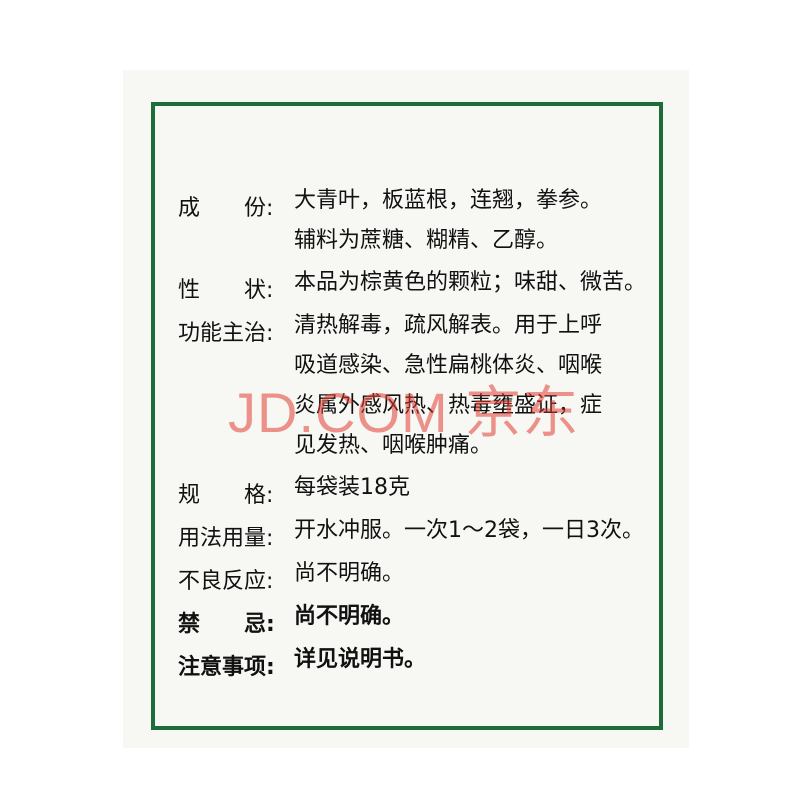 Image resolution: width=800 pixels, height=800 pixels. Describe the element at coordinates (471, 221) in the screenshot. I see `row-value: 大青叶，板蓝根，连翘，拳参。 辅料为蔗糖、糊精、乙醇。` at that location.